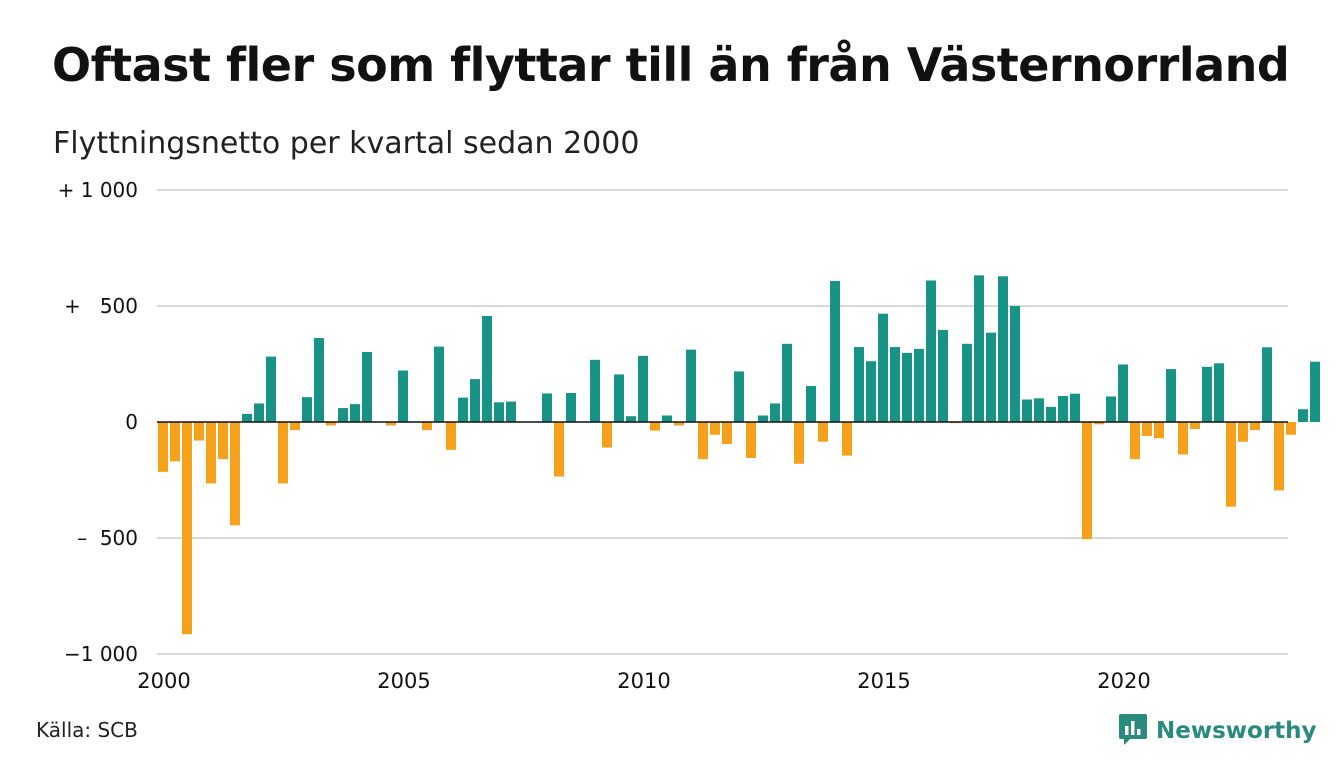 This screenshot has height=780, width=1340. I want to click on x-tick-label: 2010, so click(643, 681).